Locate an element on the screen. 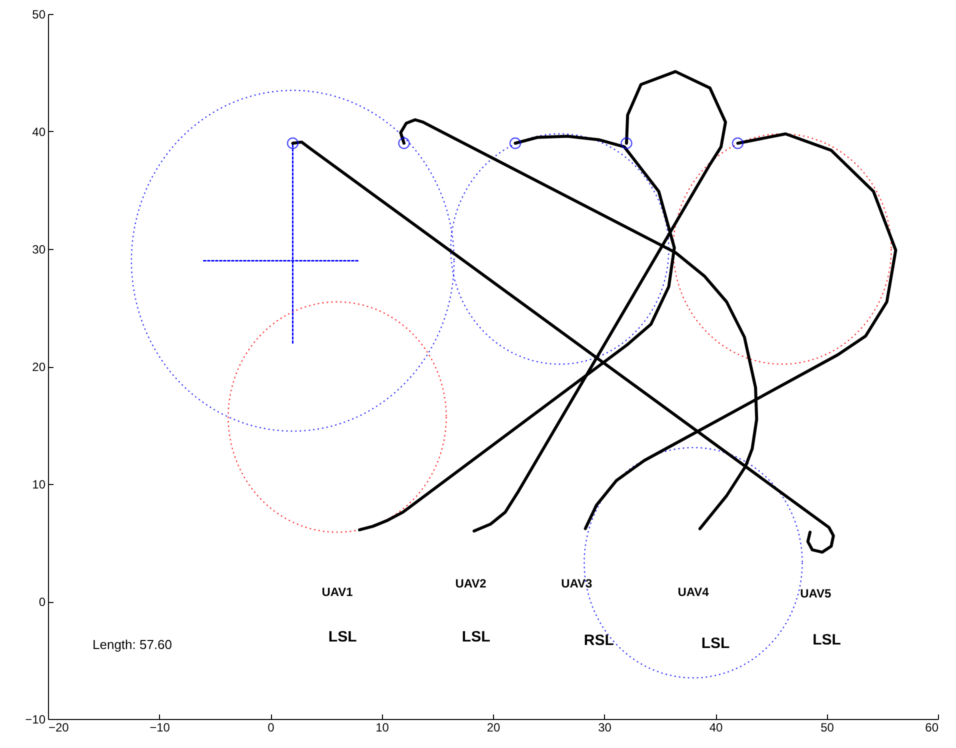 Image resolution: width=956 pixels, height=748 pixels. annotation: RSL is located at coordinates (599, 641).